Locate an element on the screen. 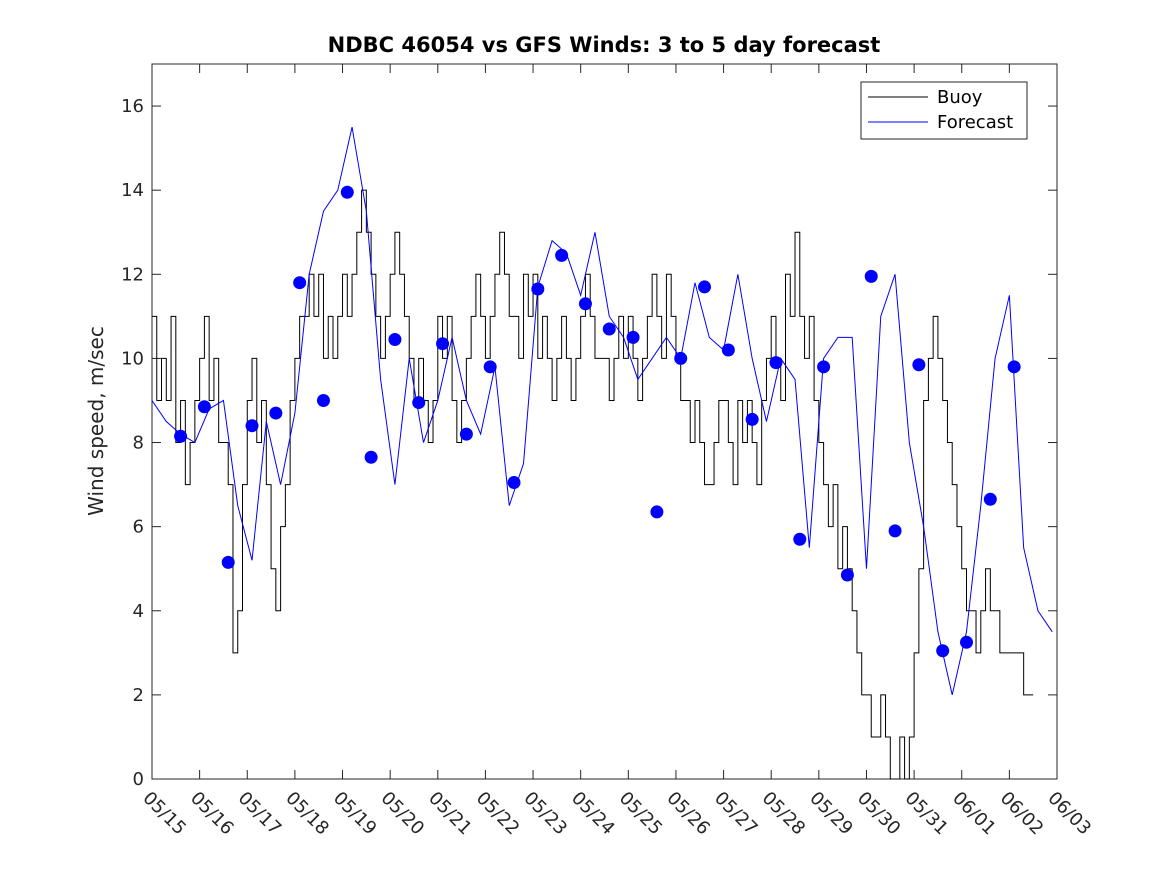 The width and height of the screenshot is (1167, 875). y-tick-label: 8 is located at coordinates (138, 443).